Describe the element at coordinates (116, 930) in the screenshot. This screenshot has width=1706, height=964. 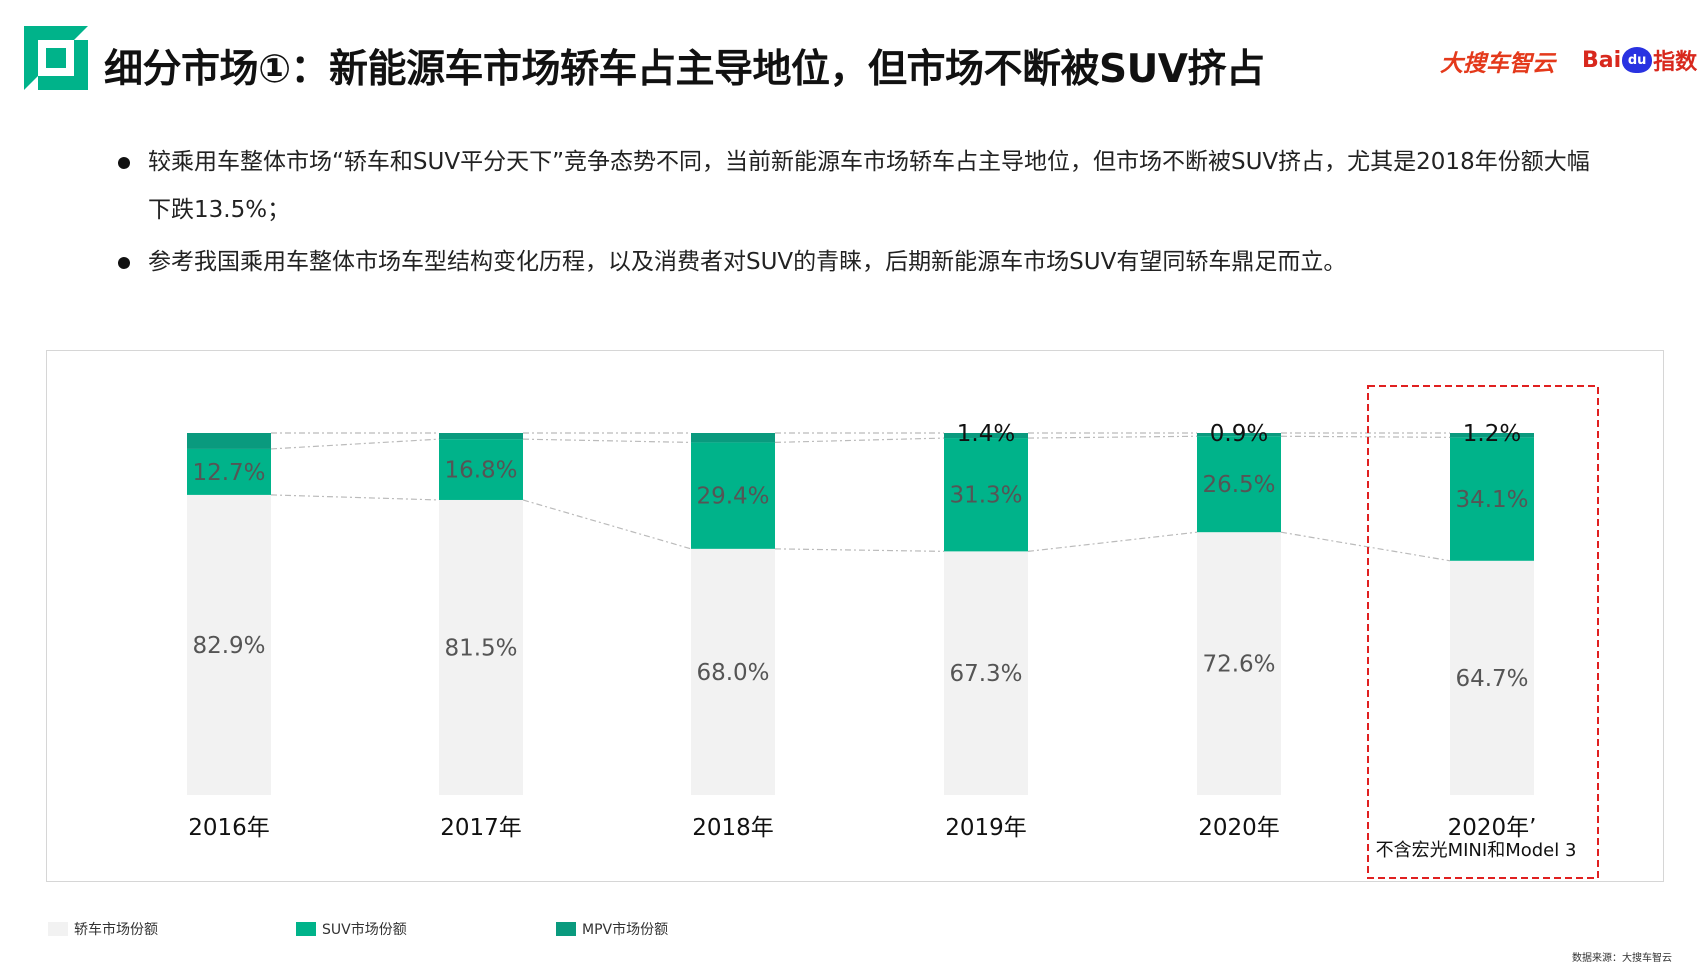
I see `legend-label-sedan: 轿车市场份额` at that location.